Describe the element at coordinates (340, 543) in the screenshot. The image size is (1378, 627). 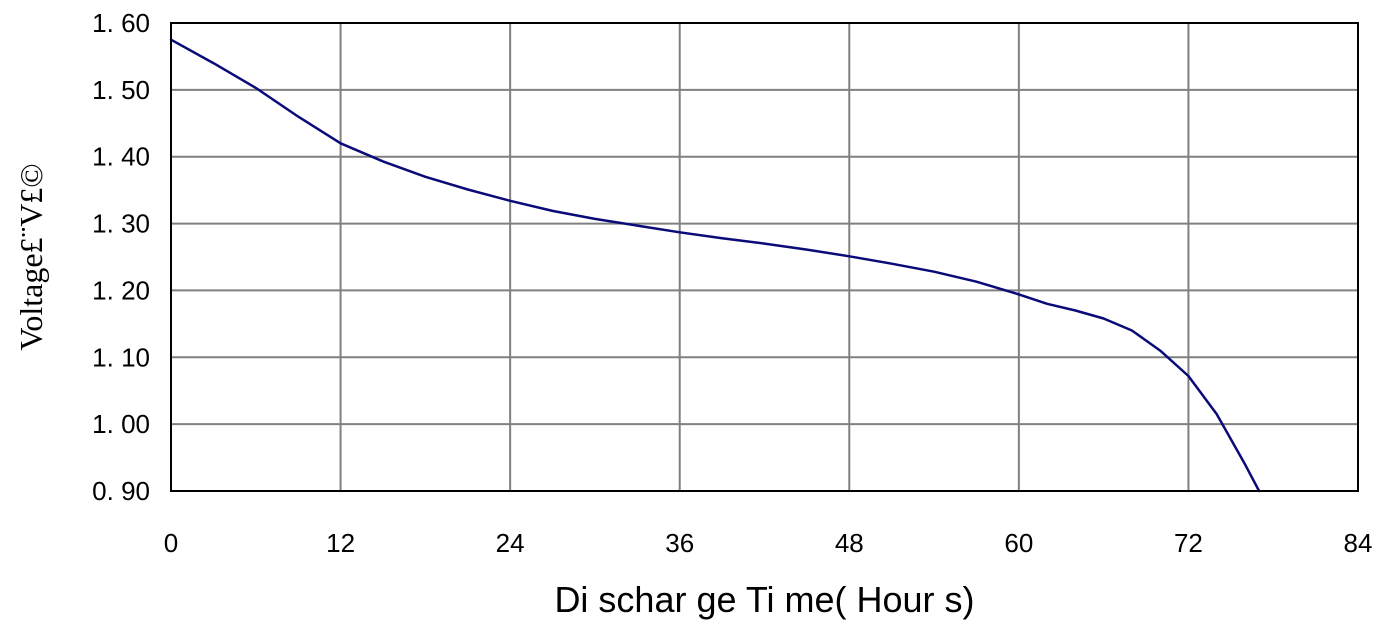
I see `x-tick-label: 12` at that location.